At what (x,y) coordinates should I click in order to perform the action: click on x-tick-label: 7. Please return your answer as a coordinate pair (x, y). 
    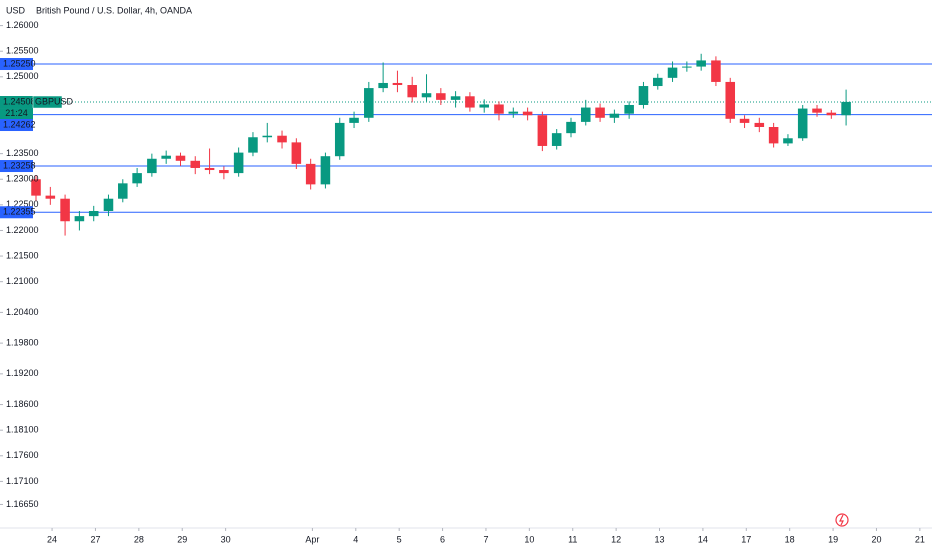
    Looking at the image, I should click on (485, 539).